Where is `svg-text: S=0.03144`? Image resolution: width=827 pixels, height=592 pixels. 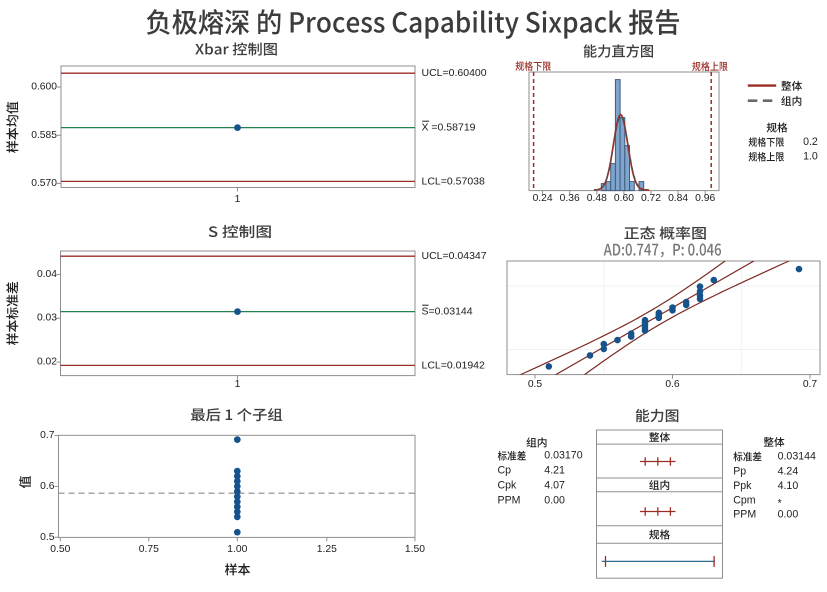 svg-text: S=0.03144 is located at coordinates (447, 312).